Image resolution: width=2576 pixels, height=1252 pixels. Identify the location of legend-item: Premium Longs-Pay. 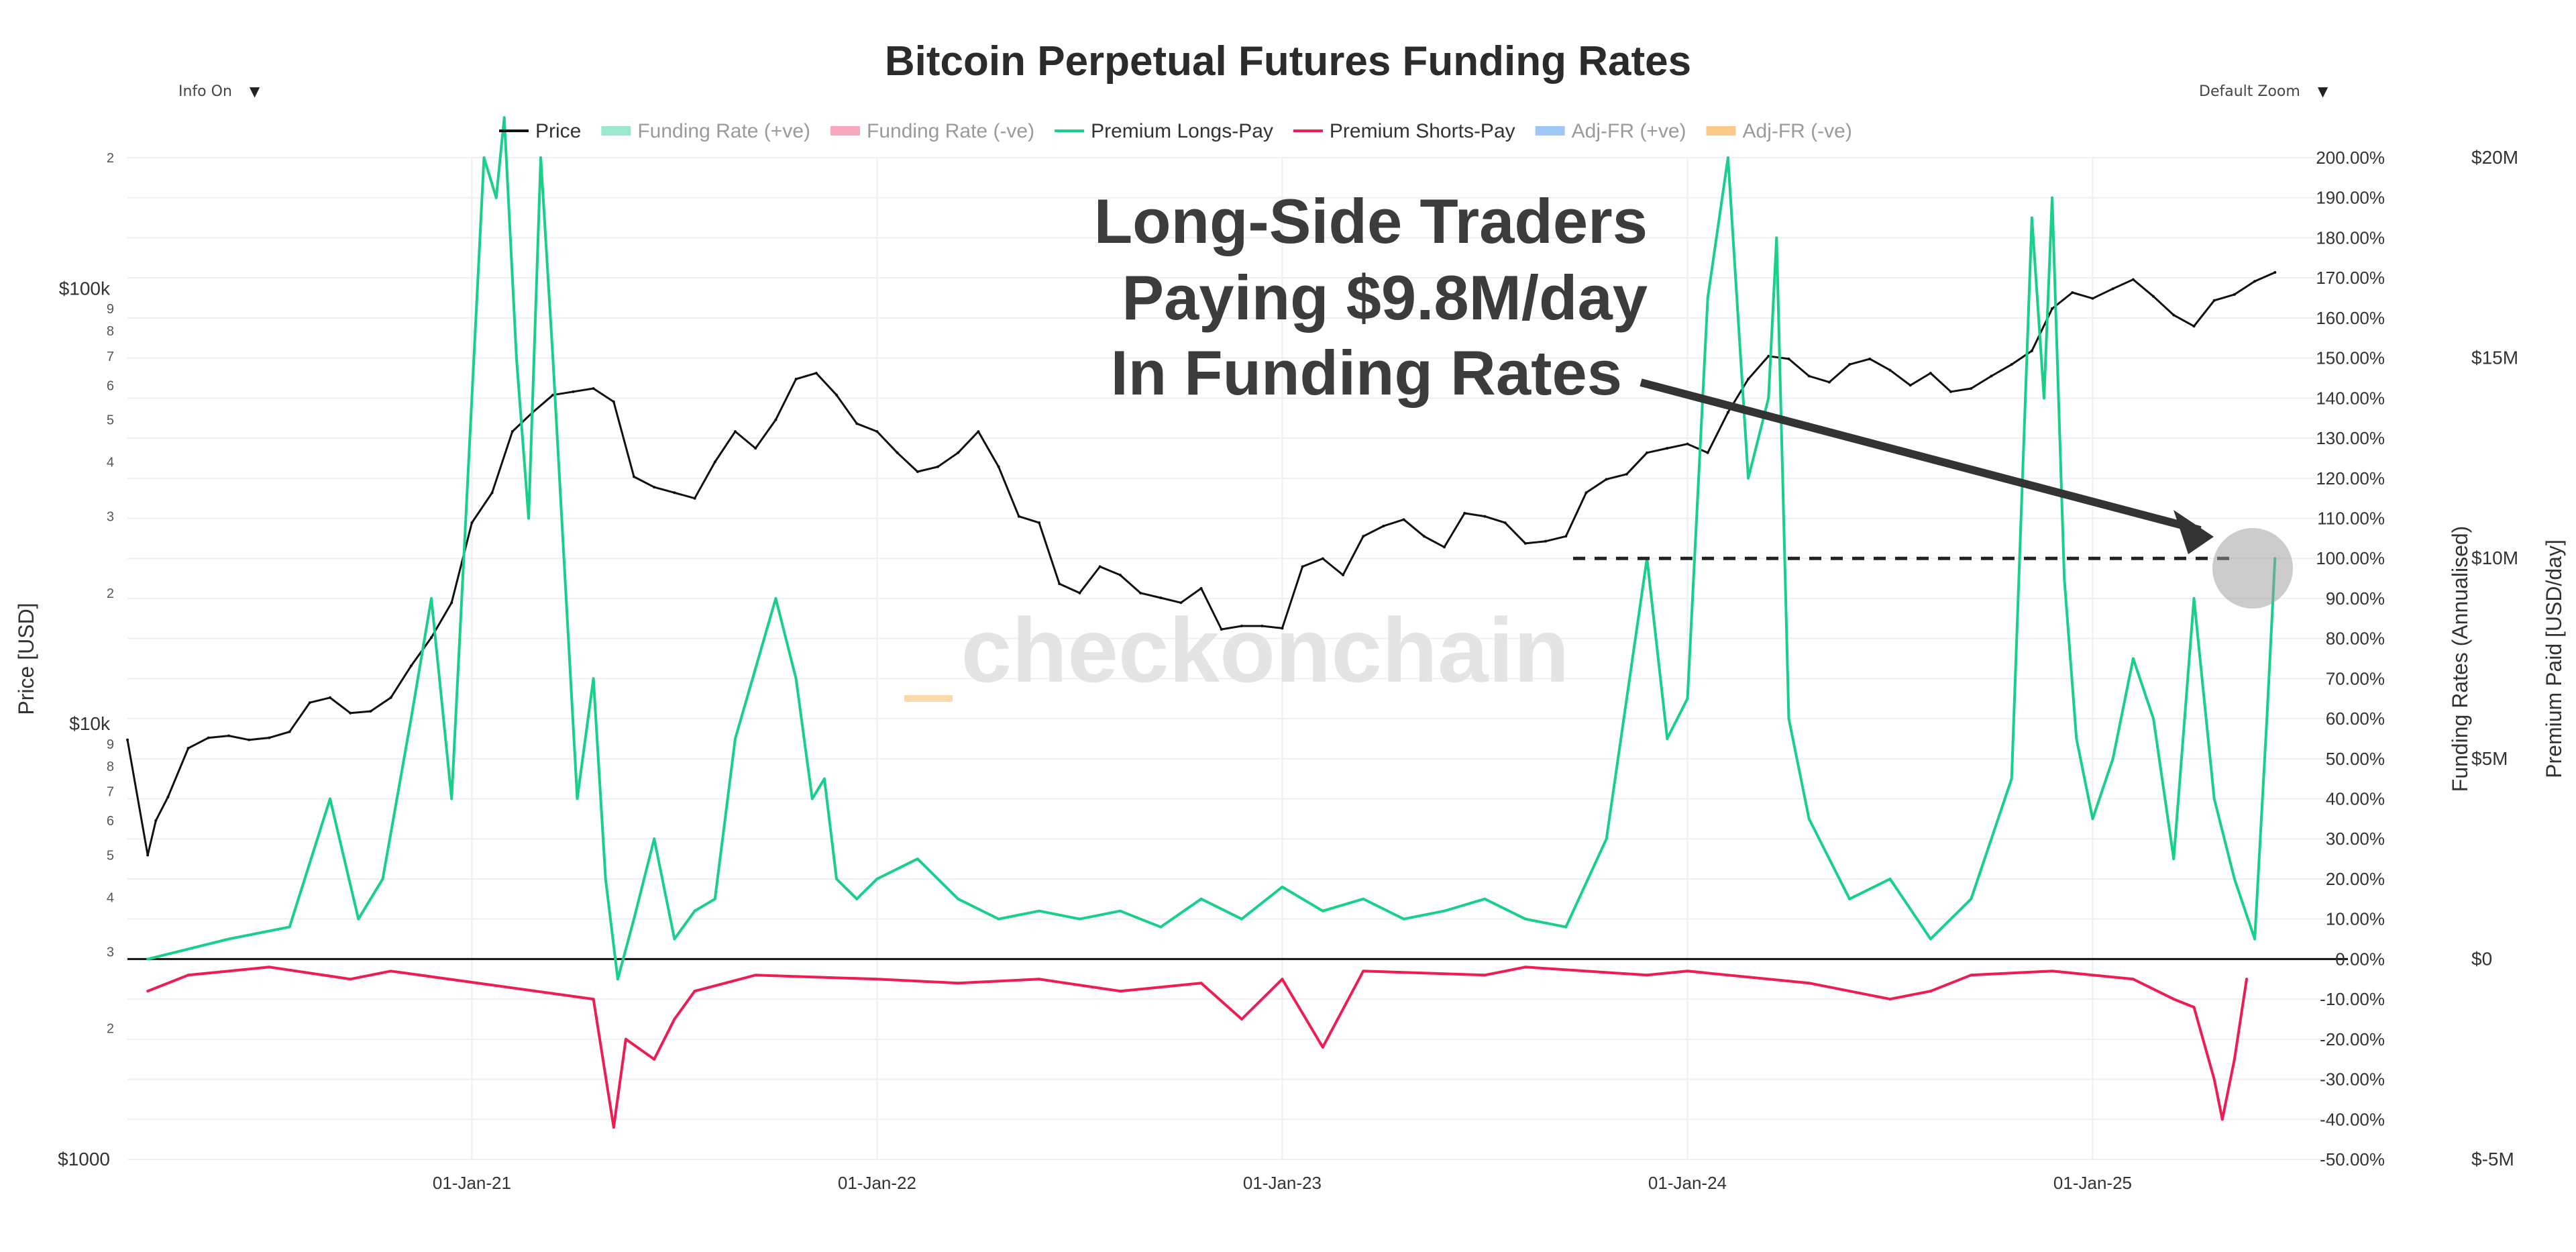
(1164, 131).